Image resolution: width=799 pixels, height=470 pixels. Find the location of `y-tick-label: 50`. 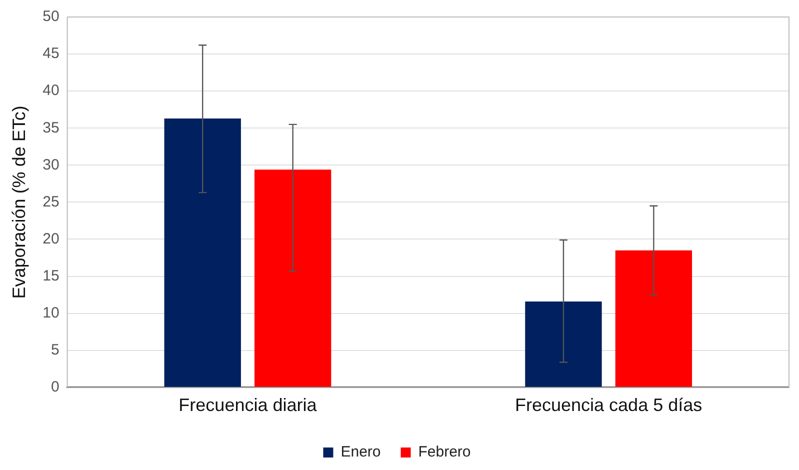

y-tick-label: 50 is located at coordinates (51, 17).